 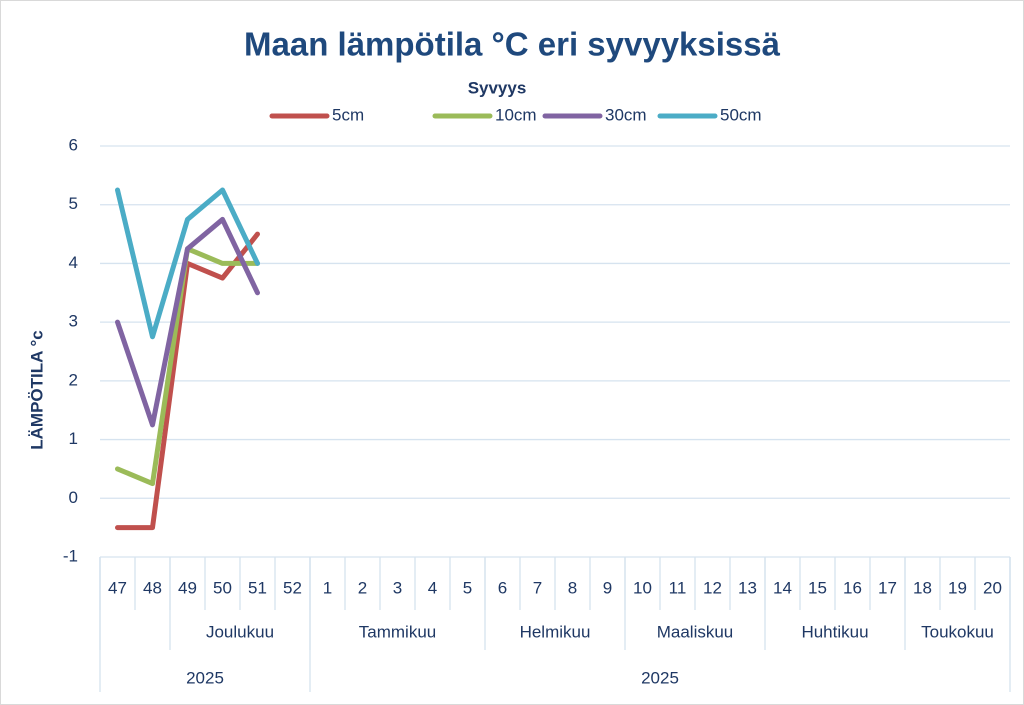 I want to click on x-tick-label: 18, so click(x=922, y=587).